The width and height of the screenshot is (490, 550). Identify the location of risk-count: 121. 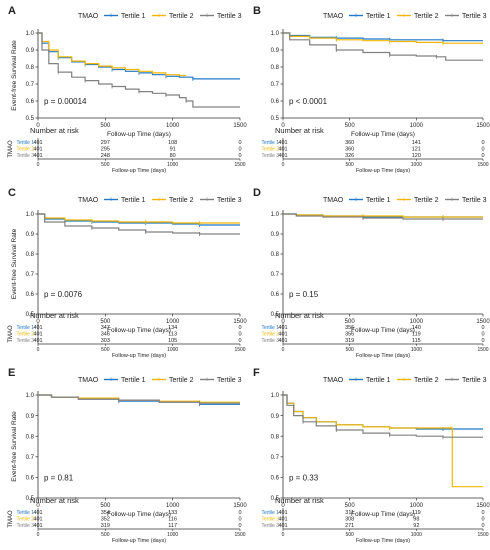
(416, 150).